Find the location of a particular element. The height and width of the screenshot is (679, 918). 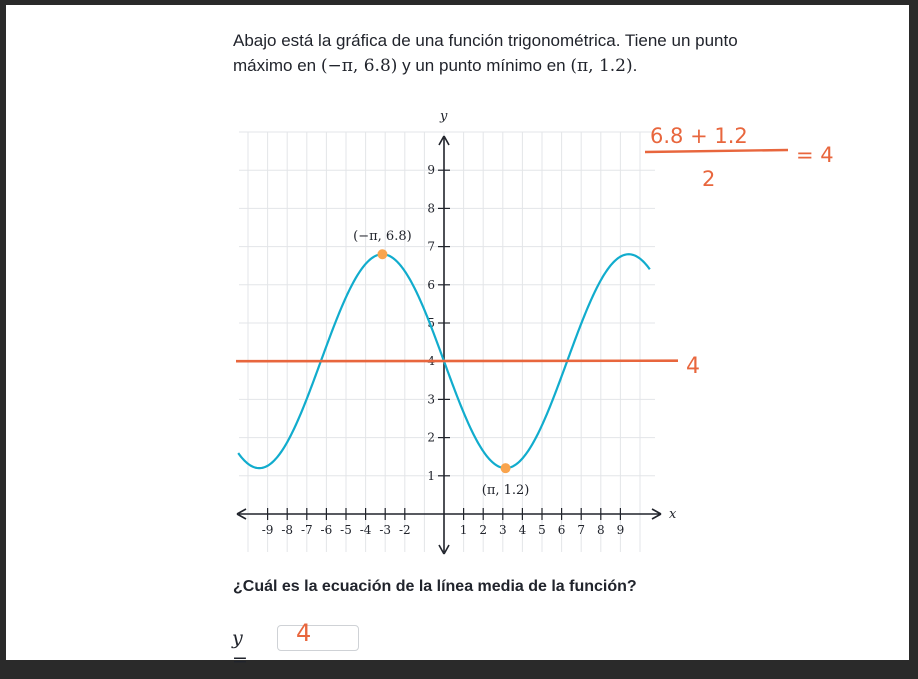

x-tick-label: -9 is located at coordinates (268, 530).